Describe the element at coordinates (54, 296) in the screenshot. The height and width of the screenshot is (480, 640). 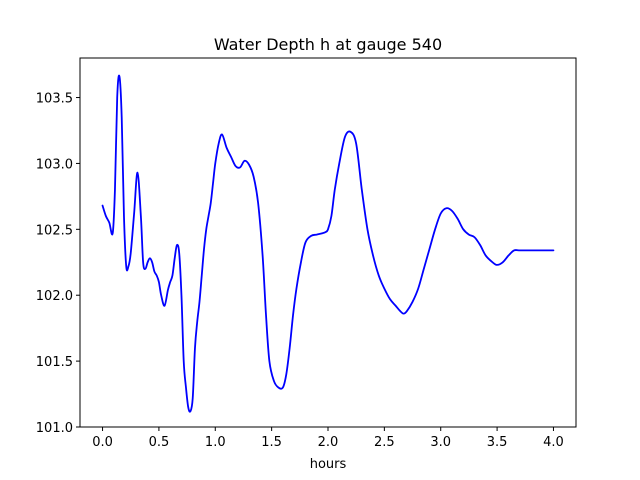
I see `y-tick-label: 102.0` at that location.